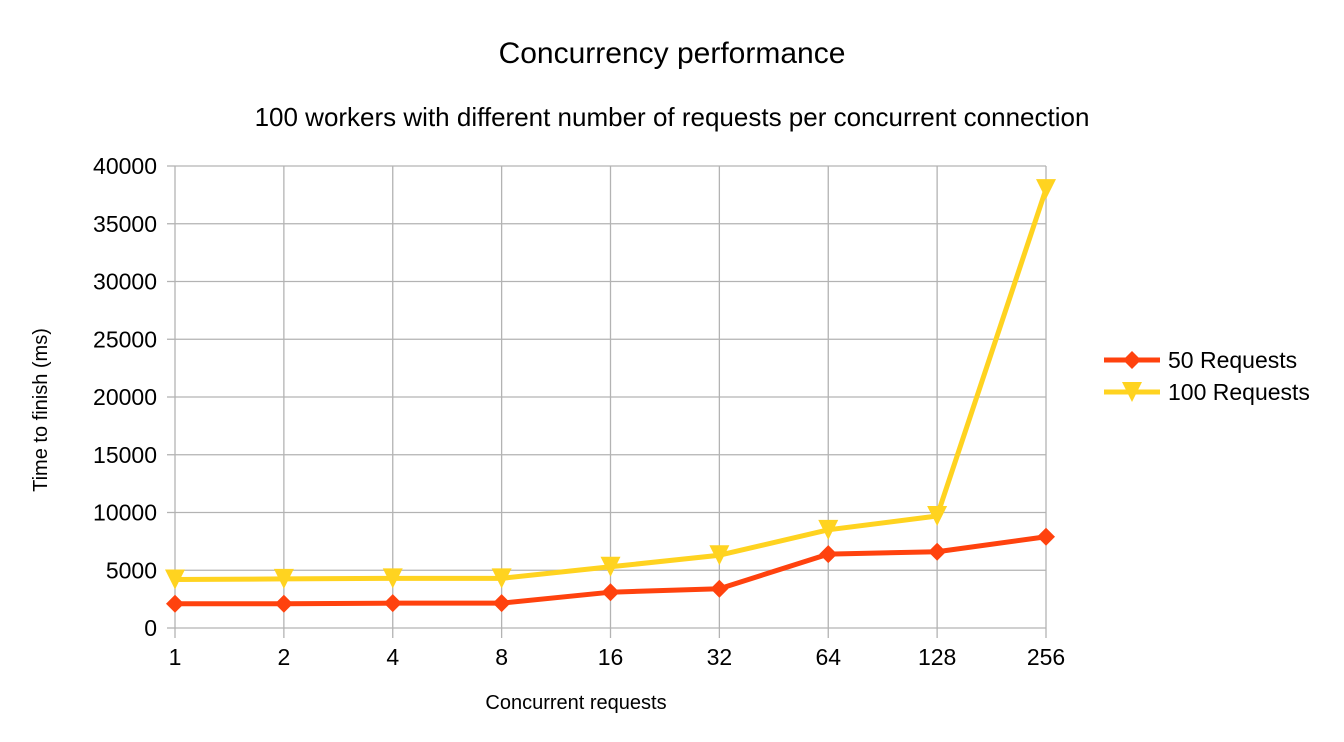 Image resolution: width=1344 pixels, height=742 pixels. I want to click on y-tick-label: 20000, so click(125, 397).